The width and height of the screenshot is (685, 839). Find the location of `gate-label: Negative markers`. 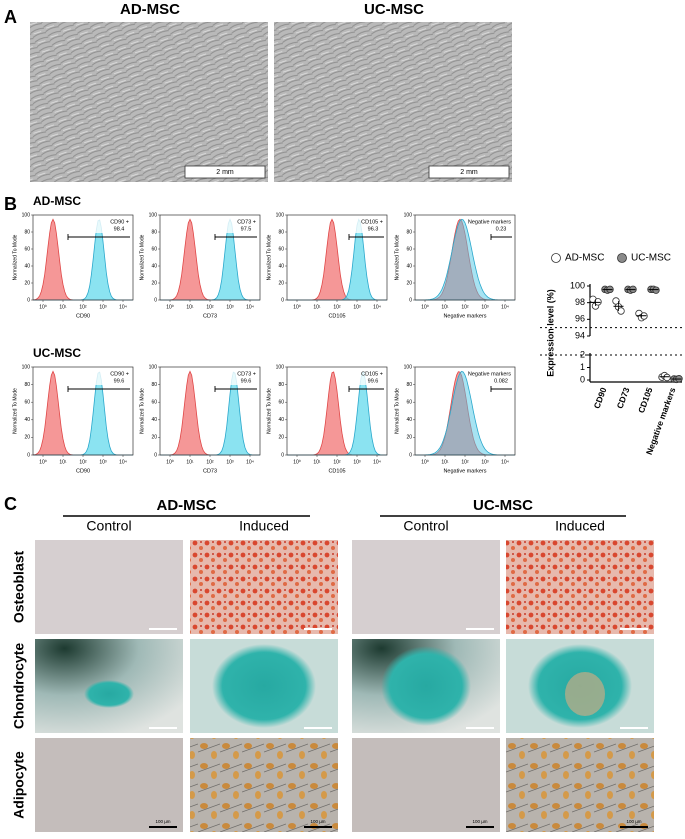

gate-label: Negative markers is located at coordinates (489, 374).